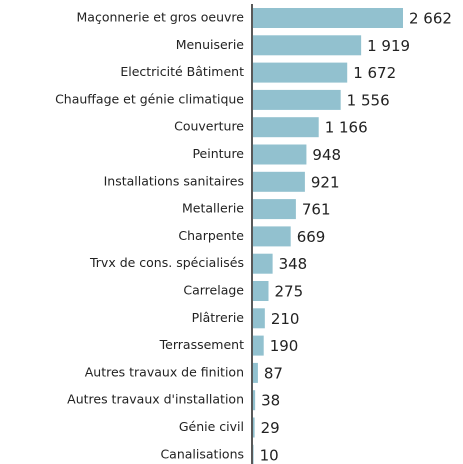 The height and width of the screenshot is (464, 463). What do you see at coordinates (284, 346) in the screenshot?
I see `value-label: 190` at bounding box center [284, 346].